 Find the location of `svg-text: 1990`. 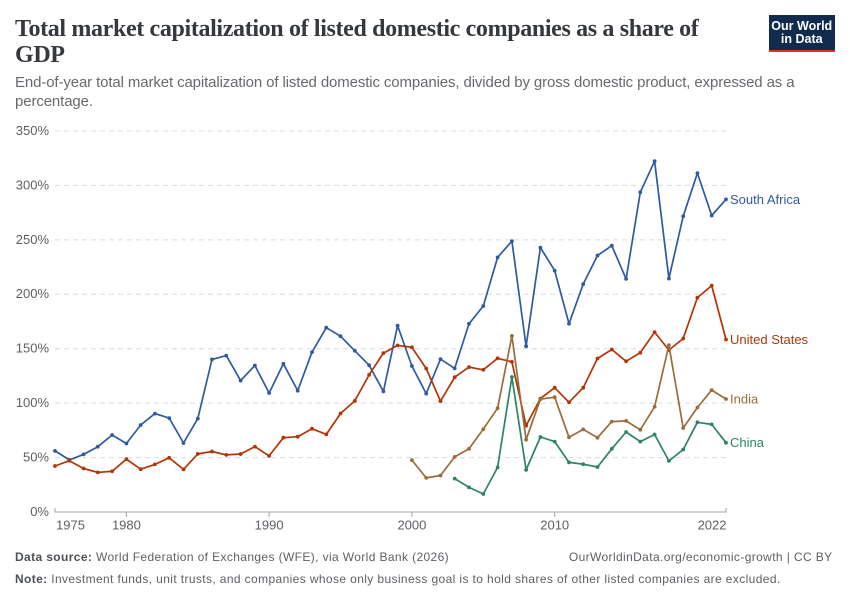

svg-text: 1990 is located at coordinates (269, 525).